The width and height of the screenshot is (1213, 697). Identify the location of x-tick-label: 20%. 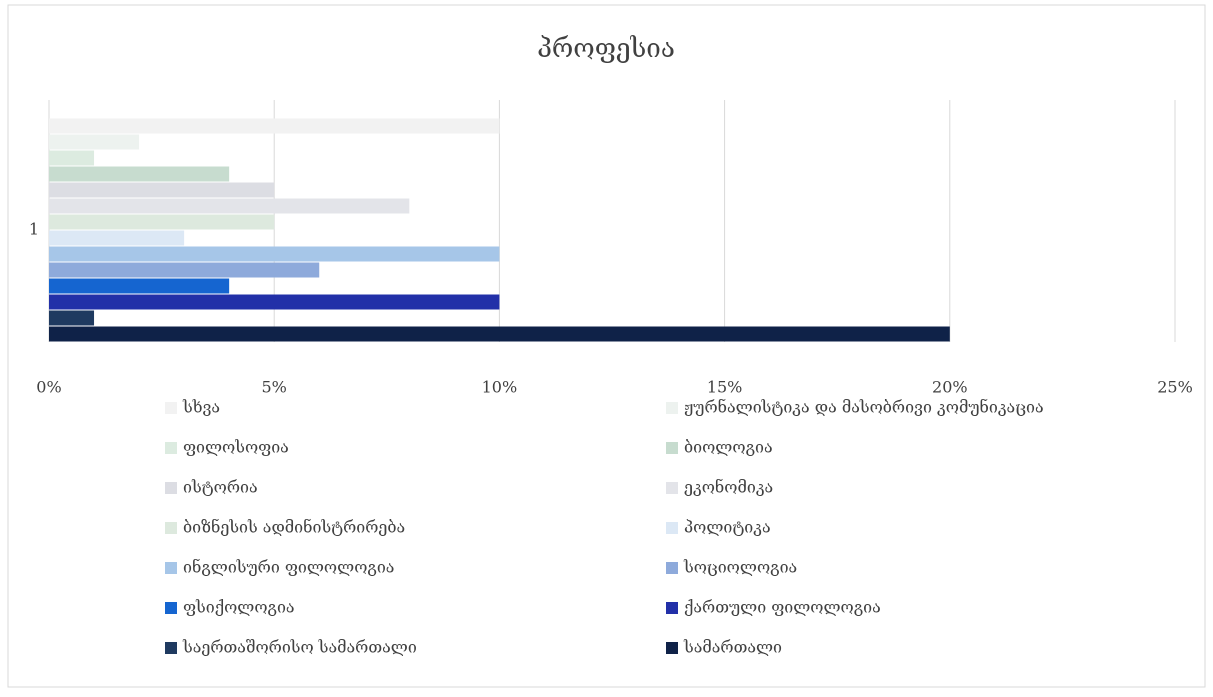
(950, 387).